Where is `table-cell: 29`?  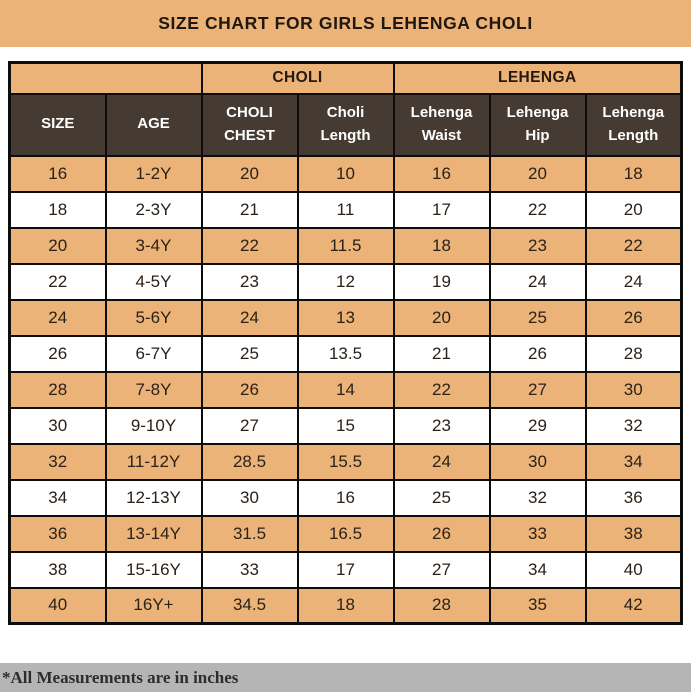
table-cell: 29 is located at coordinates (537, 425).